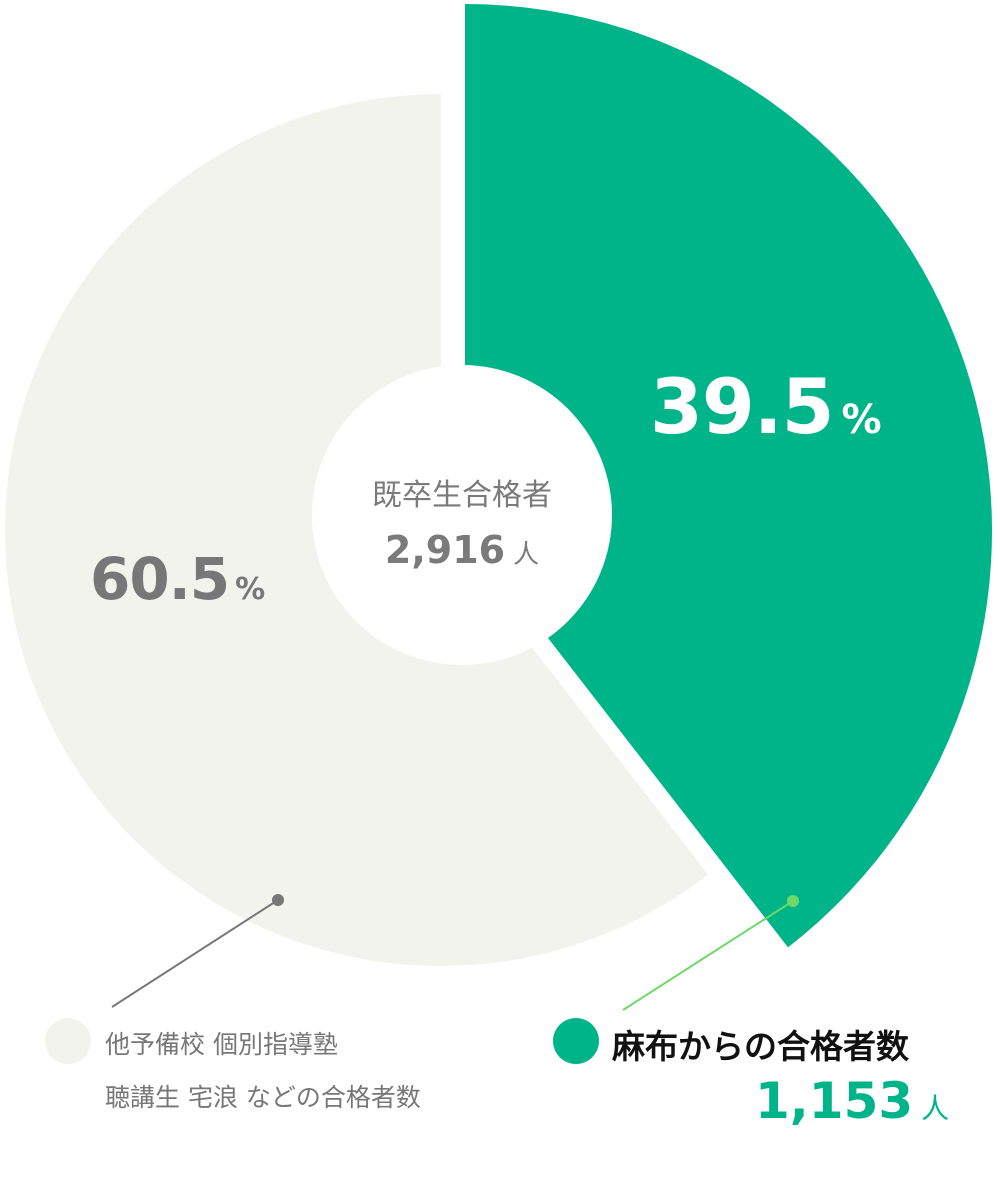 The image size is (1000, 1200). Describe the element at coordinates (766, 406) in the screenshot. I see `slice-percent-azabu: 39.5%` at that location.